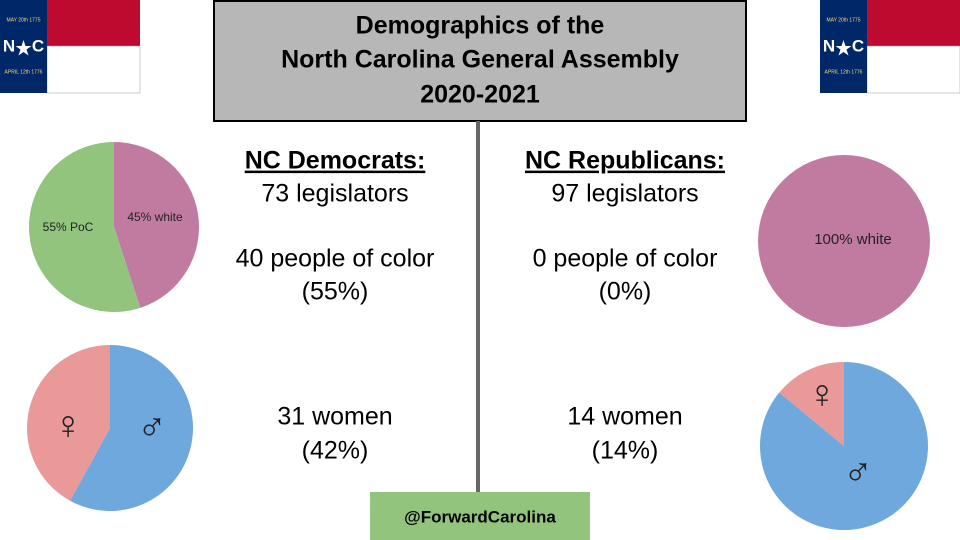 The height and width of the screenshot is (540, 960). I want to click on flag-right: N C MAY 20th 1775 APRIL 12th 1776, so click(890, 47).